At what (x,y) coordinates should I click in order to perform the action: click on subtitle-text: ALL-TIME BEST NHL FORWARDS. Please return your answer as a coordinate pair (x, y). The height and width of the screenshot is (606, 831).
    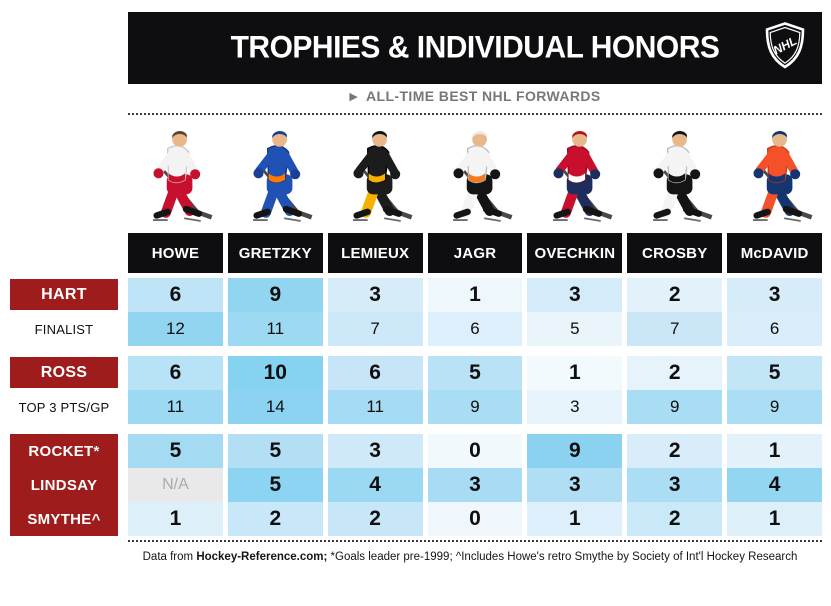
    Looking at the image, I should click on (483, 96).